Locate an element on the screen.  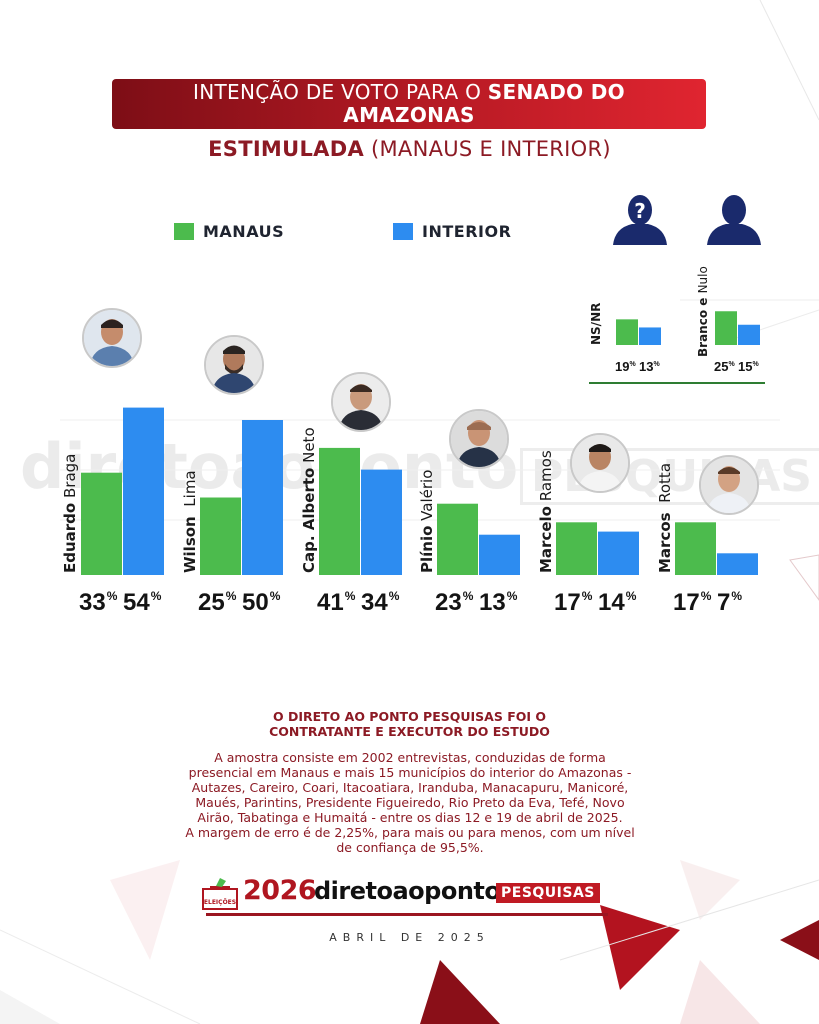
methodology-line: de confiança de 95,5%. is located at coordinates (410, 847).